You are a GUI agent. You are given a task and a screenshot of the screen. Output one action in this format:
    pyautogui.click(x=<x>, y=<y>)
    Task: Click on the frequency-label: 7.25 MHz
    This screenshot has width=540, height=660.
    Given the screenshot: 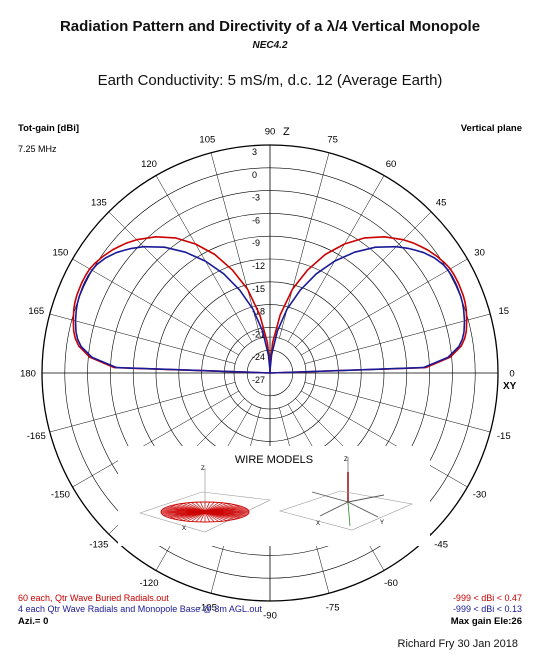 What is the action you would take?
    pyautogui.click(x=37, y=149)
    